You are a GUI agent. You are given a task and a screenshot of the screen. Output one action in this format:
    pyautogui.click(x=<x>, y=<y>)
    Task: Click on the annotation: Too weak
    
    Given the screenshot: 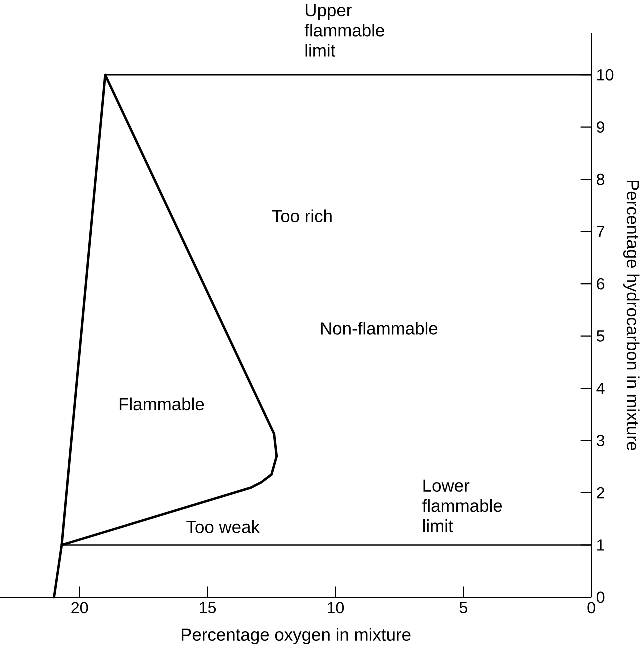 What is the action you would take?
    pyautogui.click(x=223, y=527)
    